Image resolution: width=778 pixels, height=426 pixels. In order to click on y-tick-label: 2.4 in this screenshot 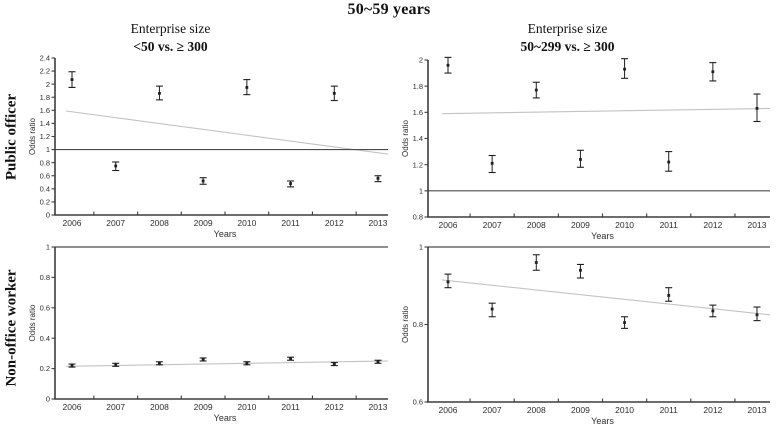, I will do `click(45, 58)`.